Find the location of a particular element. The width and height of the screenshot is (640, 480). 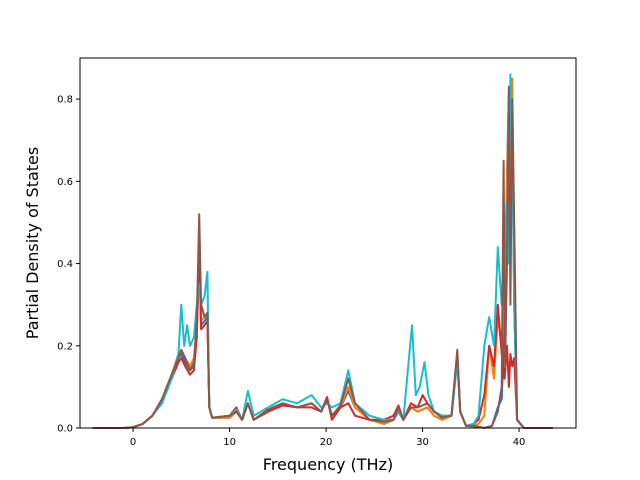

y-tick-label: 0.2 is located at coordinates (65, 346).